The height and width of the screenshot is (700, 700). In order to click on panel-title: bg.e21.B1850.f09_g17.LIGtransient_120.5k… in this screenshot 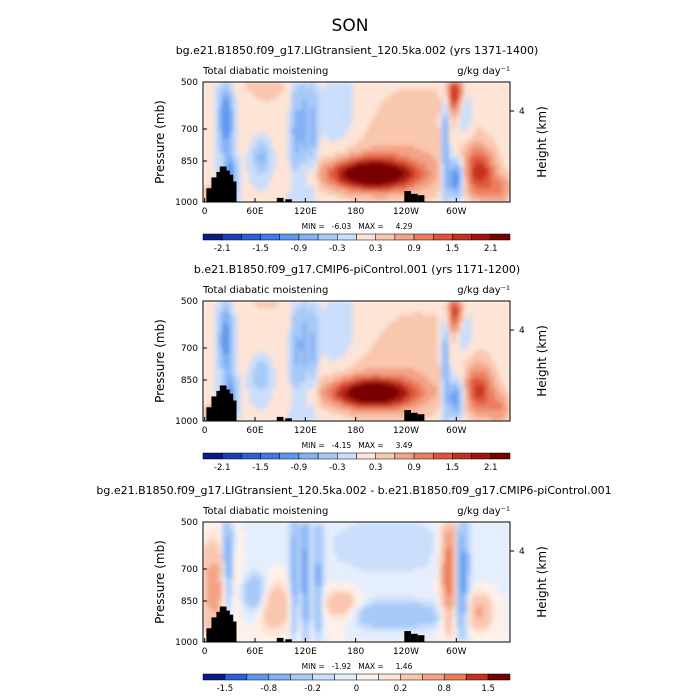, I will do `click(353, 490)`.